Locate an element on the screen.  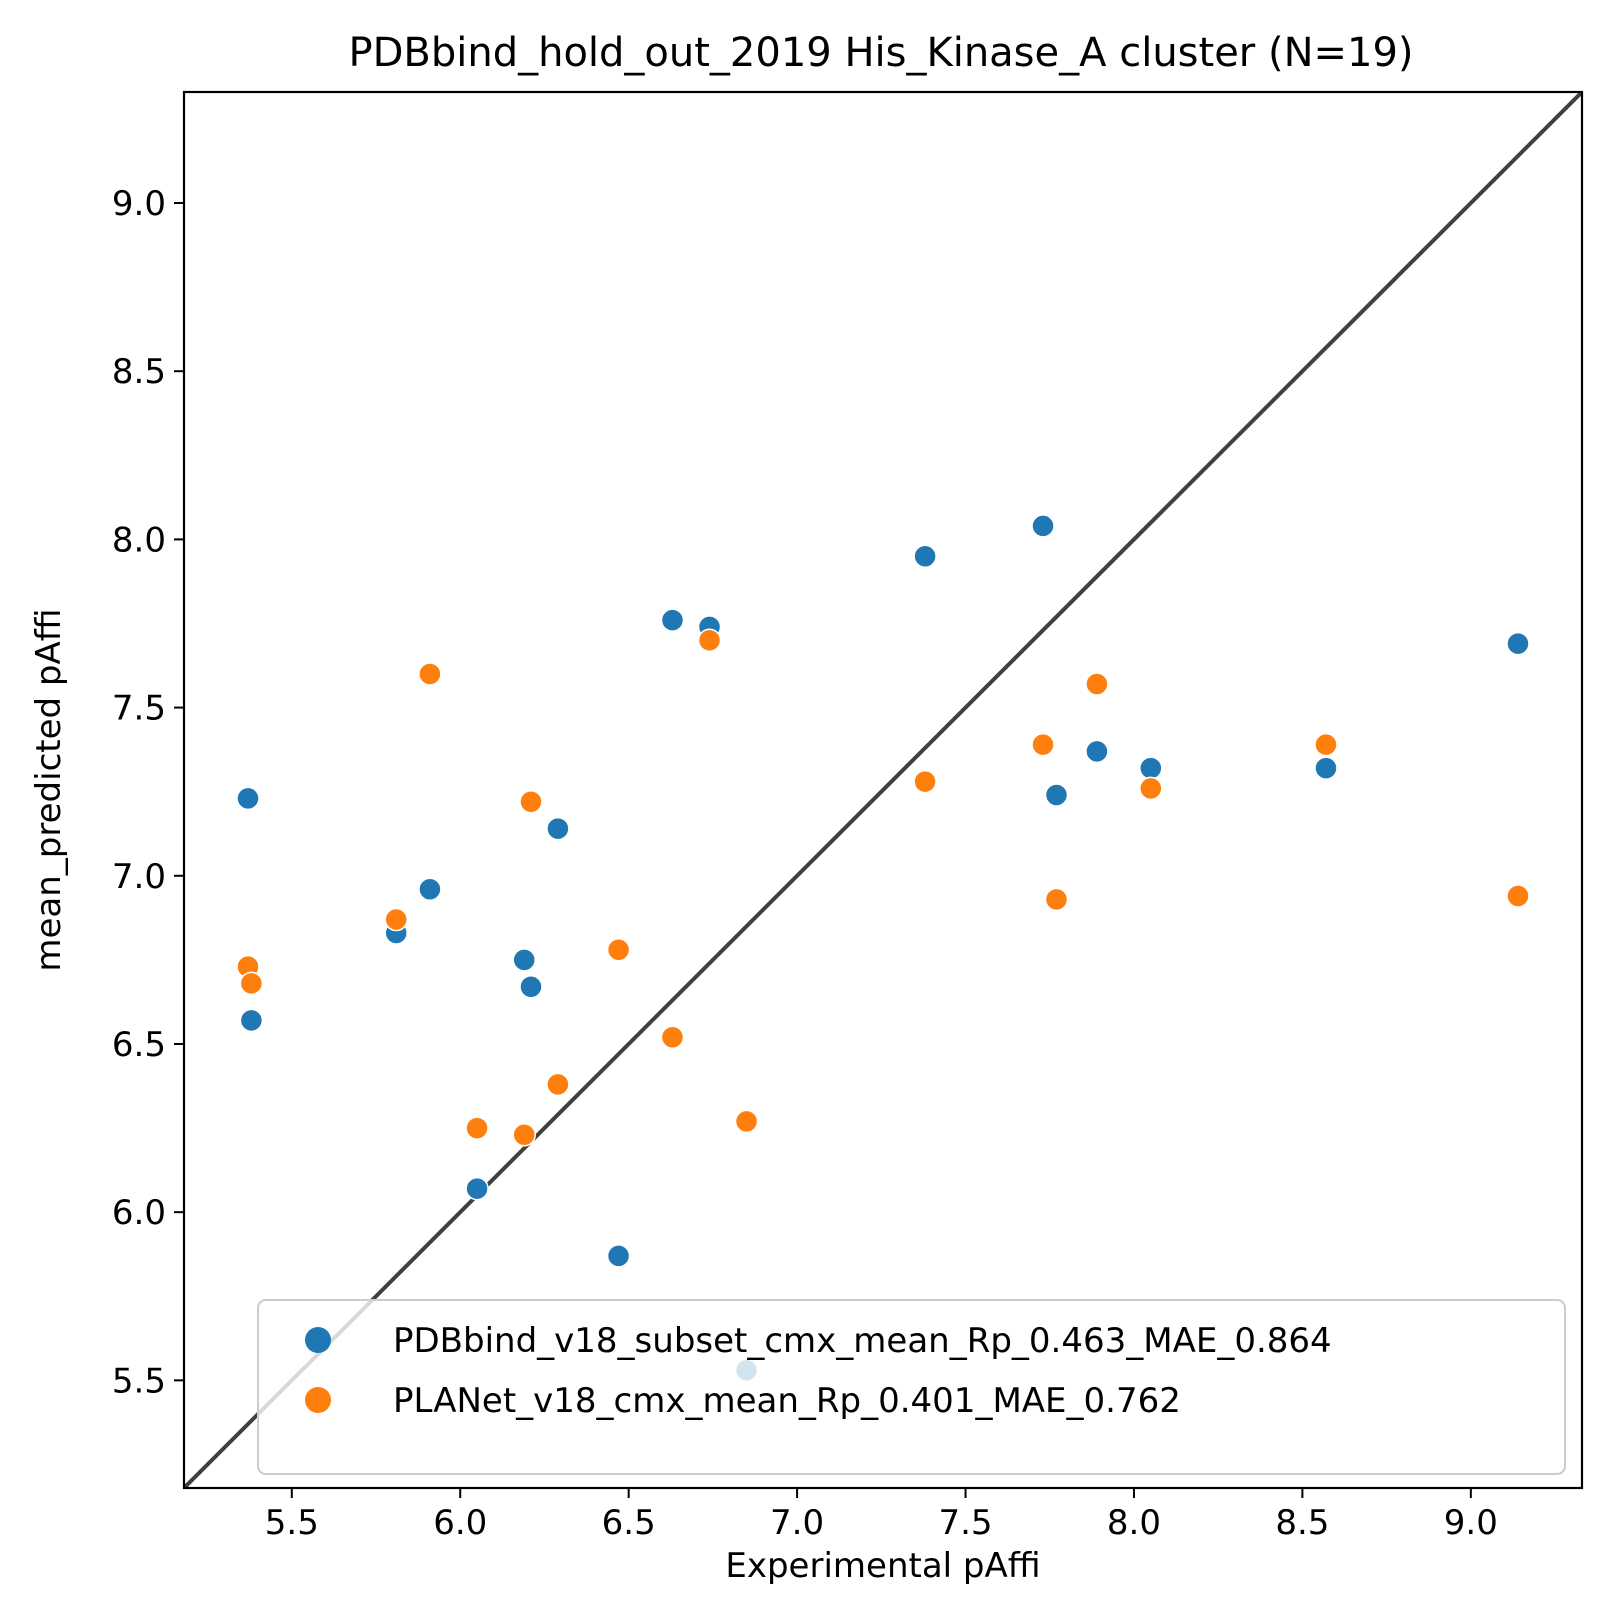
y-tick-label: 7.0 is located at coordinates (139, 877).